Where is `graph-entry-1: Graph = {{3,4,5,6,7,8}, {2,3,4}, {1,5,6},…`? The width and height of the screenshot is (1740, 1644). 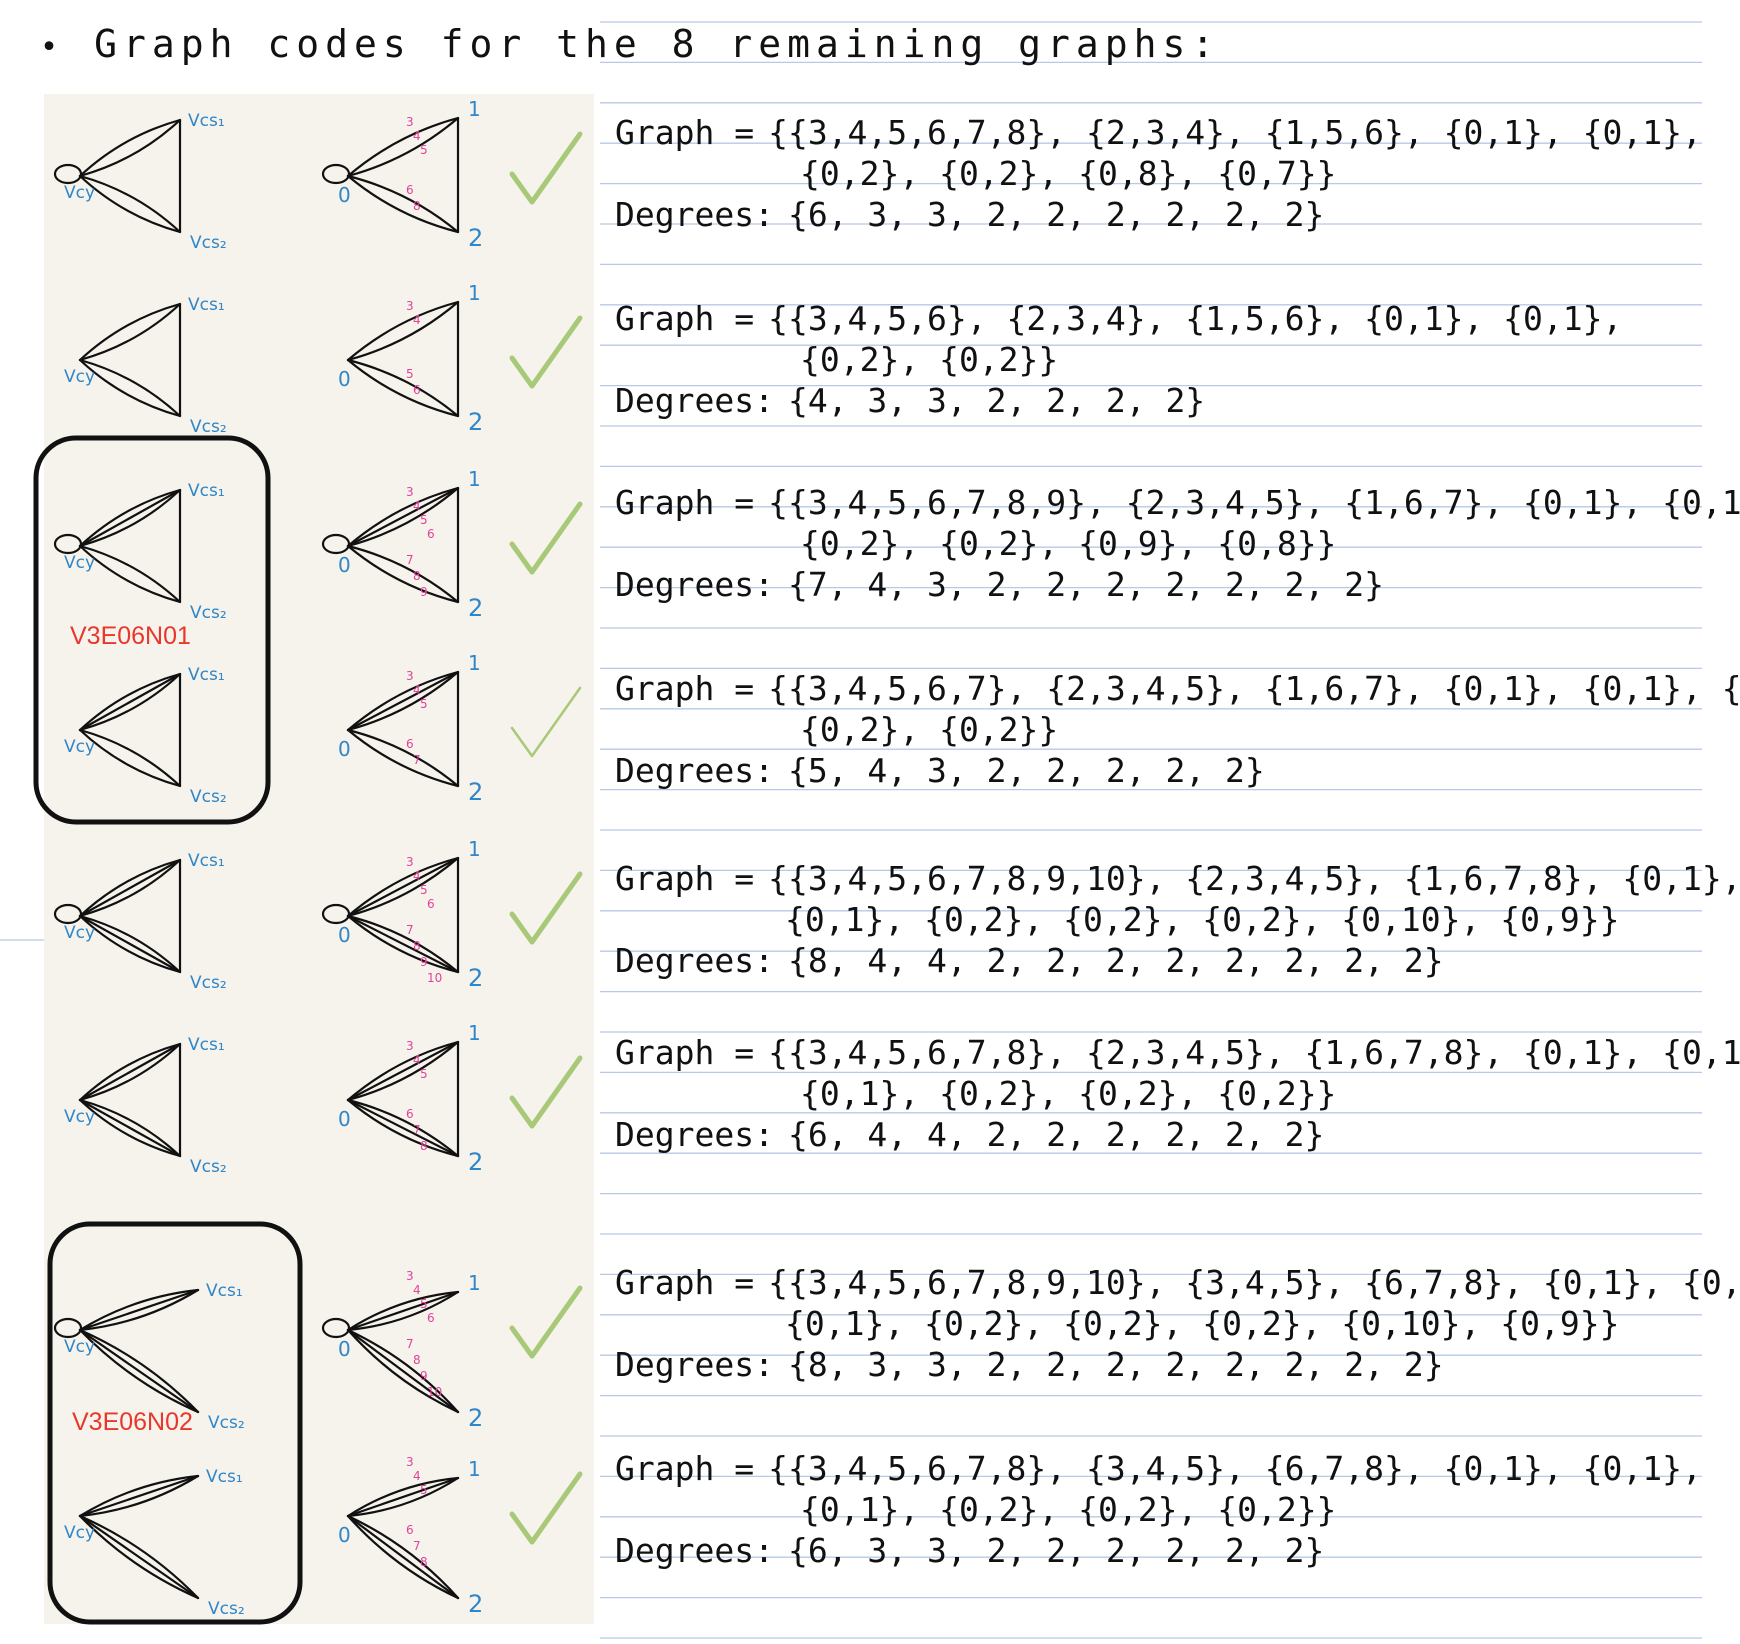 graph-entry-1: Graph = {{3,4,5,6,7,8}, {2,3,4}, {1,5,6},… is located at coordinates (1172, 173).